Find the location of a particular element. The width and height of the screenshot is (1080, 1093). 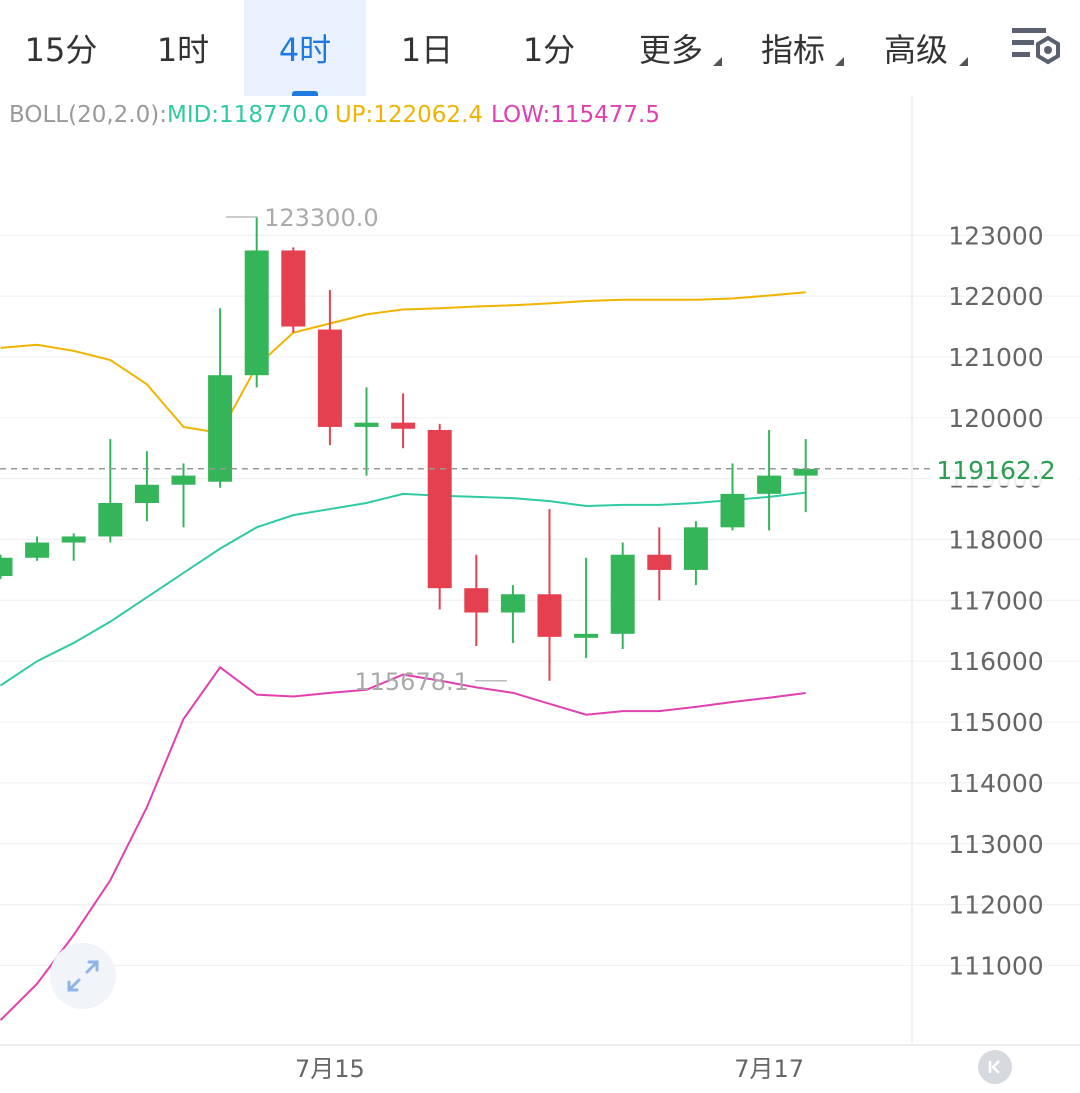

tab-2: 4时 is located at coordinates (305, 48).